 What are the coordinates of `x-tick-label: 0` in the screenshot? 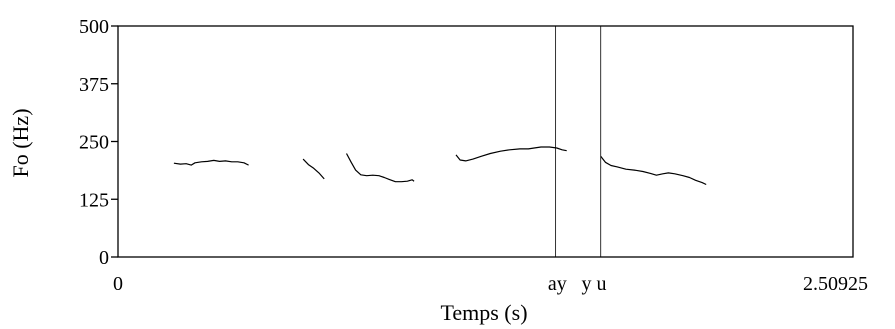 It's located at (118, 284).